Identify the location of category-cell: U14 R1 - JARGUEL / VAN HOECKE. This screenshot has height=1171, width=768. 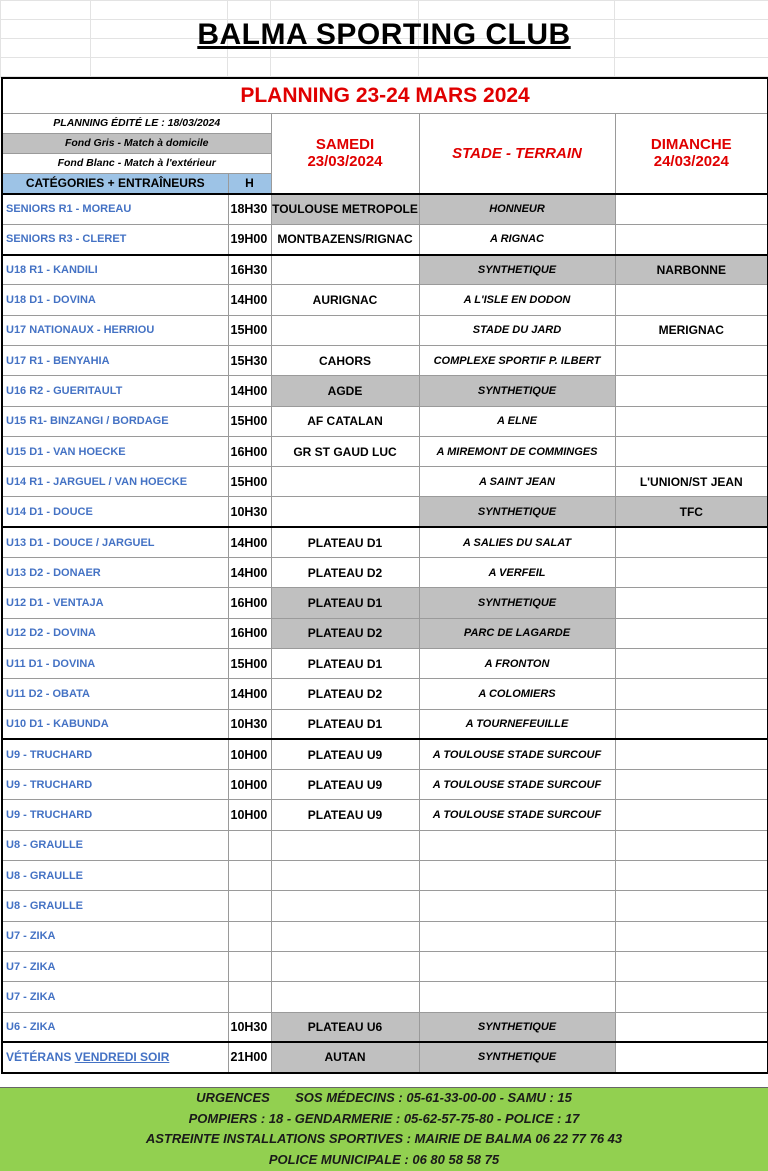
(115, 482).